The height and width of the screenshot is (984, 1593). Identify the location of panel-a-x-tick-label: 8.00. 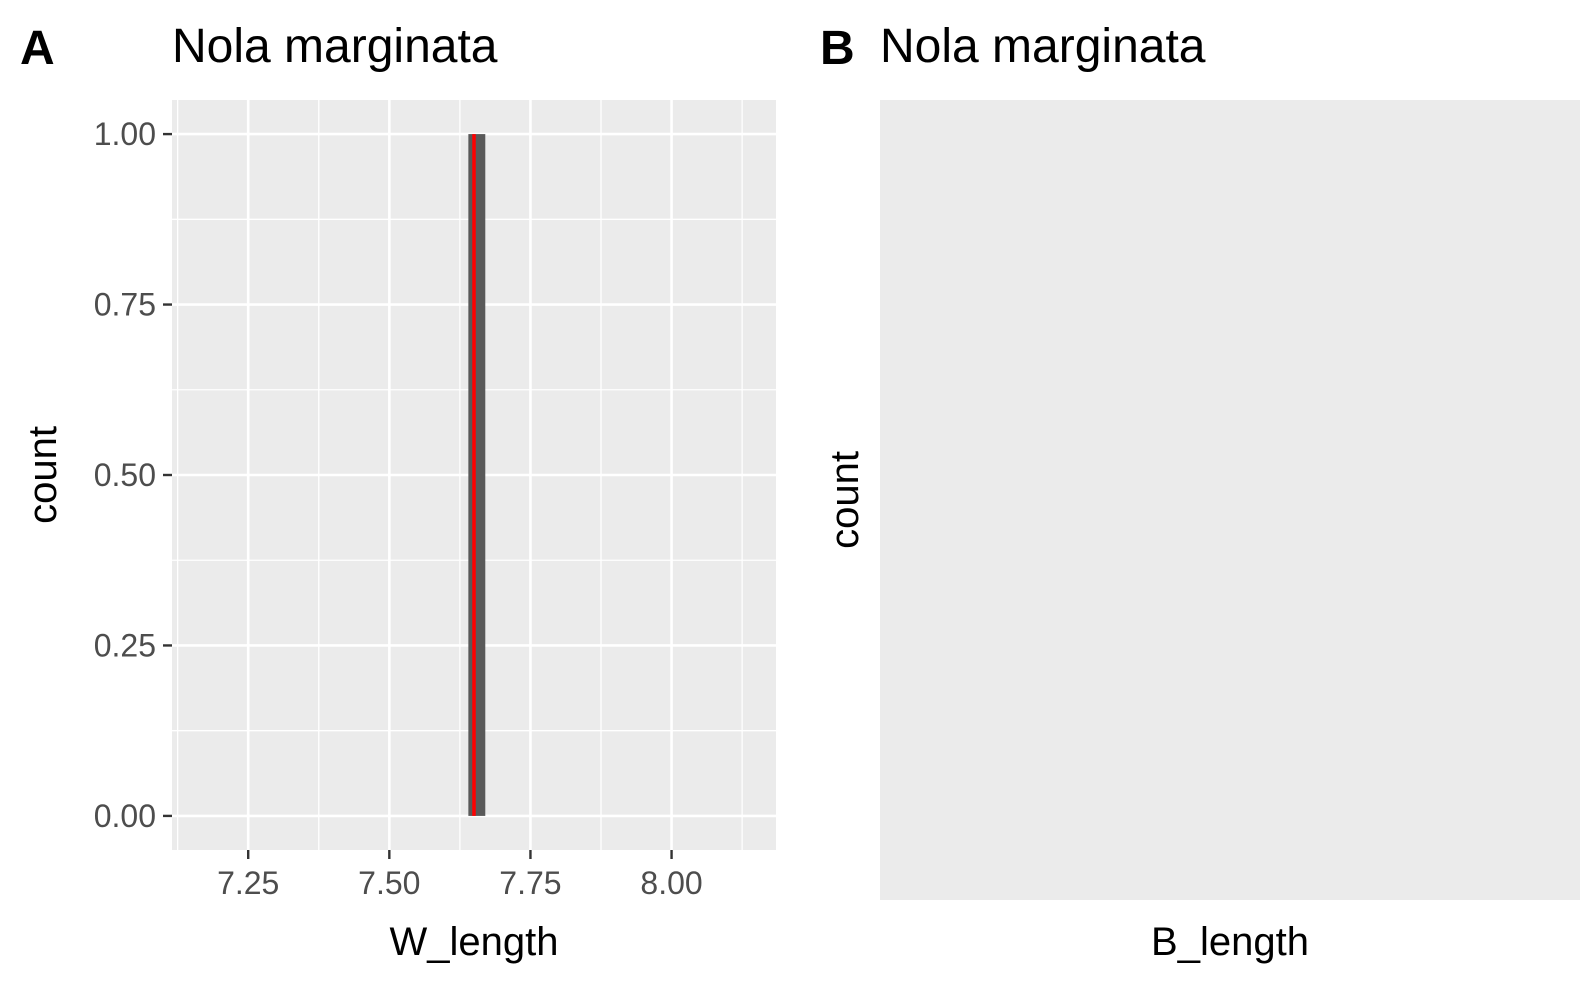
(671, 883).